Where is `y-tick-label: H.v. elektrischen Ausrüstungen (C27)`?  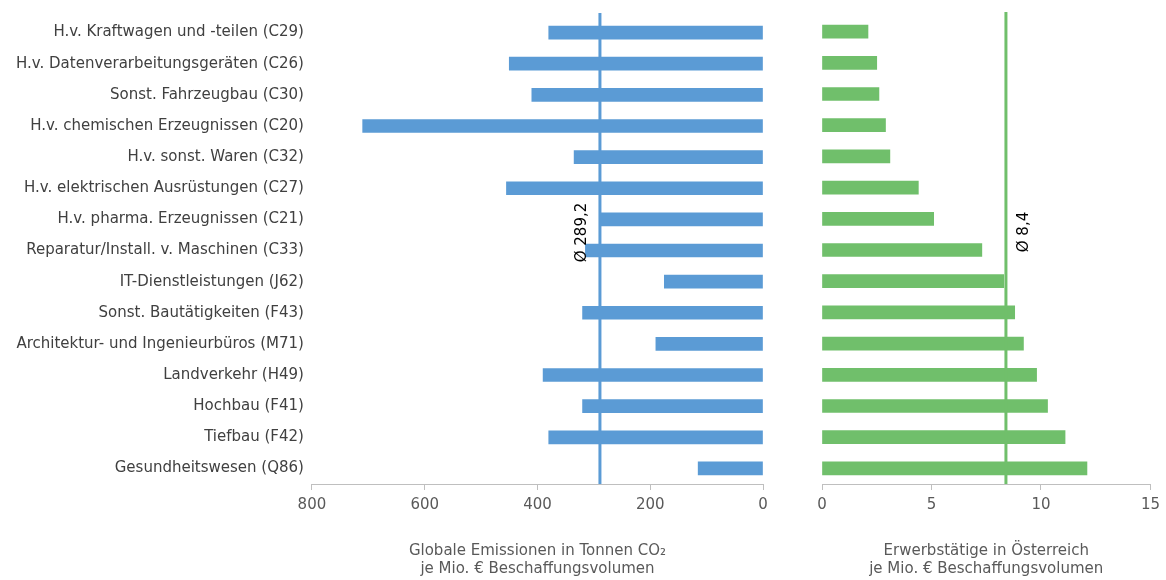
y-tick-label: H.v. elektrischen Ausrüstungen (C27) is located at coordinates (164, 187).